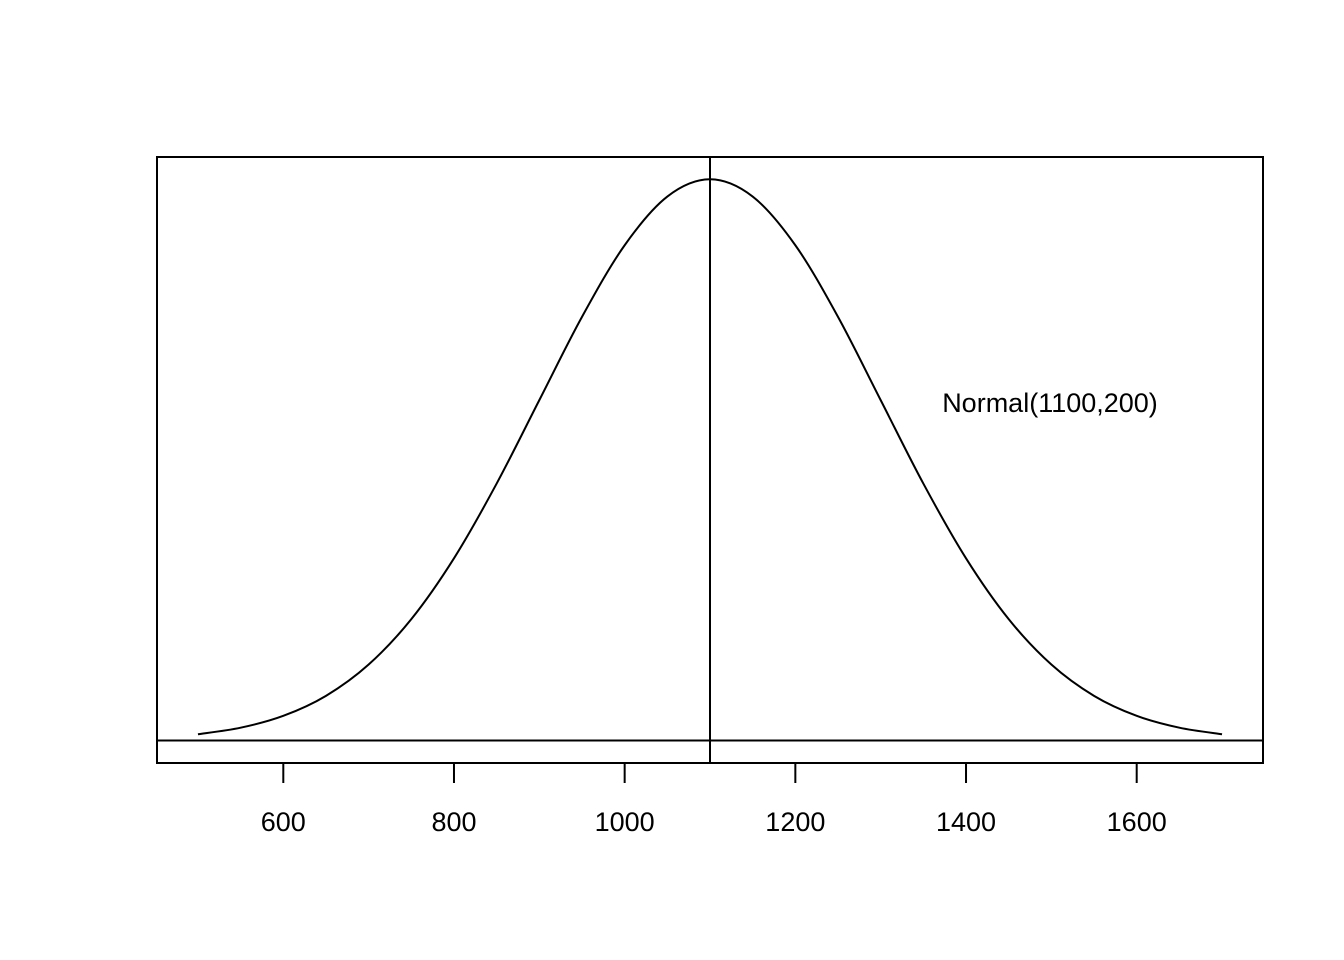 This screenshot has height=960, width=1344. Describe the element at coordinates (1050, 403) in the screenshot. I see `annotation: Normal(1100,200)` at that location.